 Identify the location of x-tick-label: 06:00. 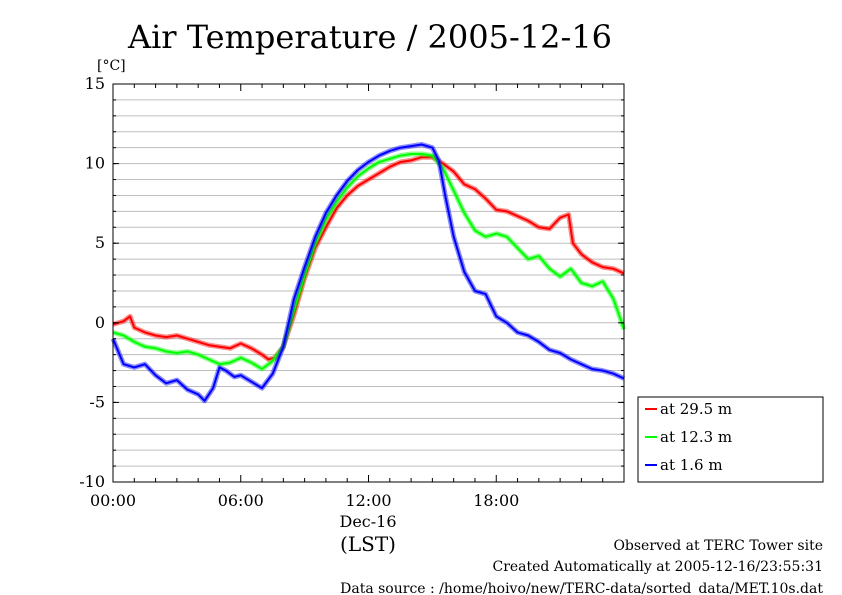
(241, 500).